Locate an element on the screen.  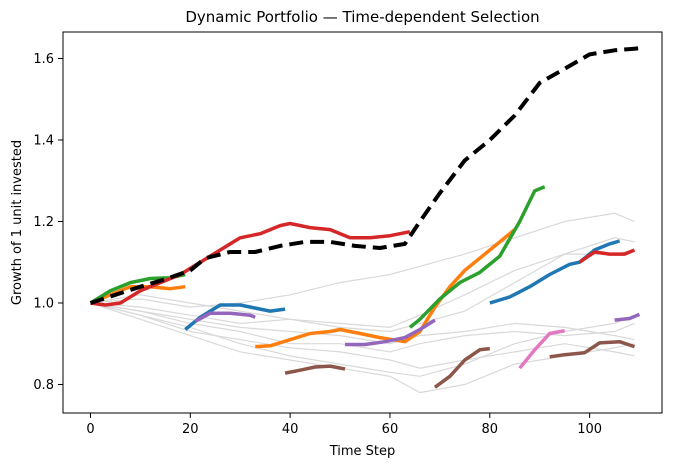
x-tick-label: 100 is located at coordinates (589, 429).